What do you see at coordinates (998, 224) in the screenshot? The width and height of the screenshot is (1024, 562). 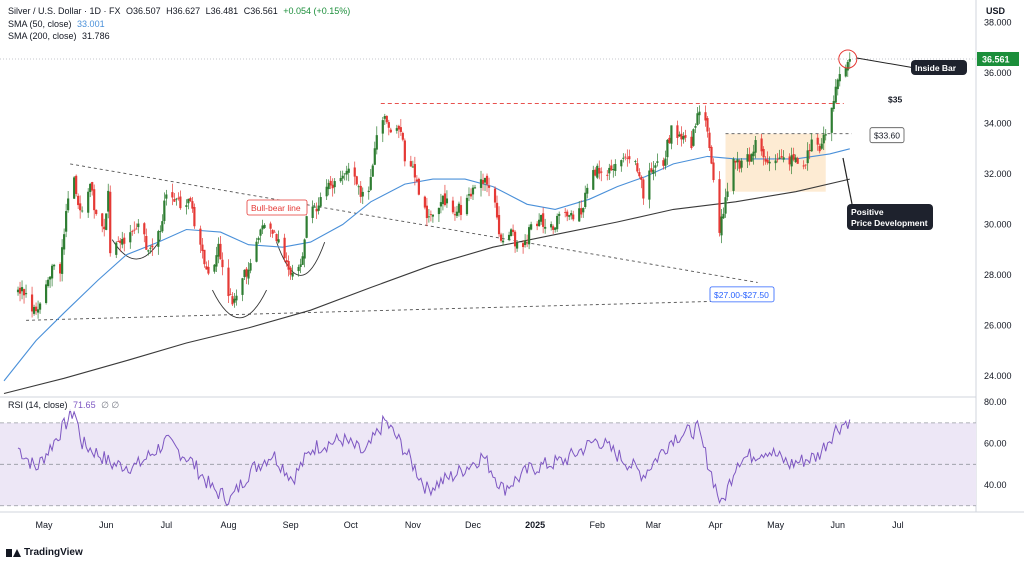 I see `price-tick-label: 30.000` at bounding box center [998, 224].